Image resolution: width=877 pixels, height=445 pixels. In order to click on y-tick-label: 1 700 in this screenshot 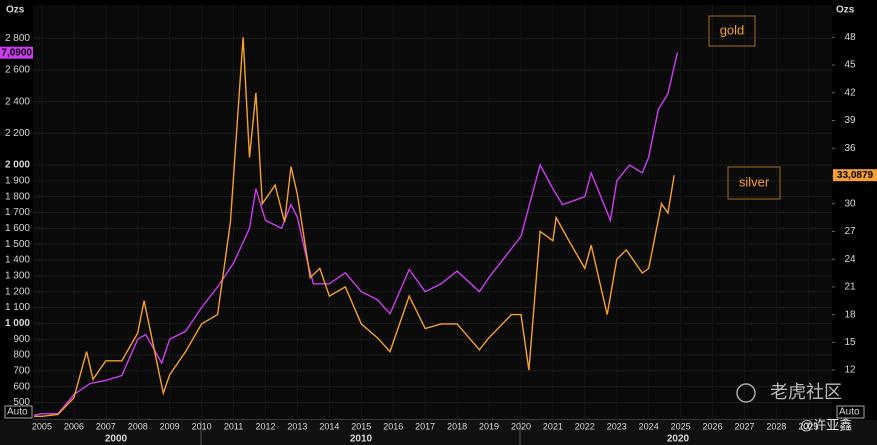, I will do `click(17, 212)`.